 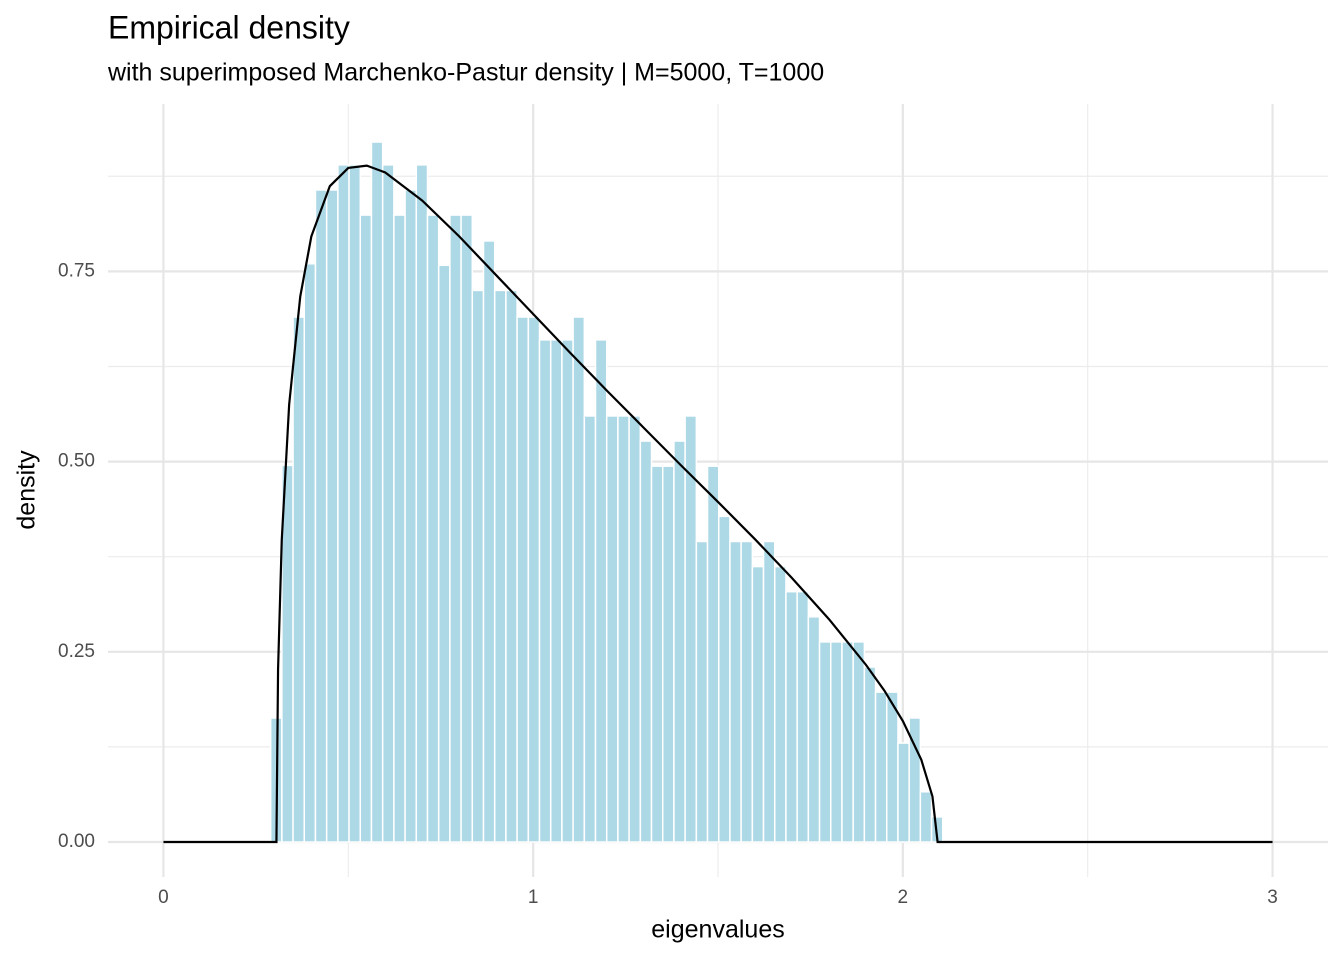 I want to click on y-tick-label: 0.50, so click(x=76, y=461).